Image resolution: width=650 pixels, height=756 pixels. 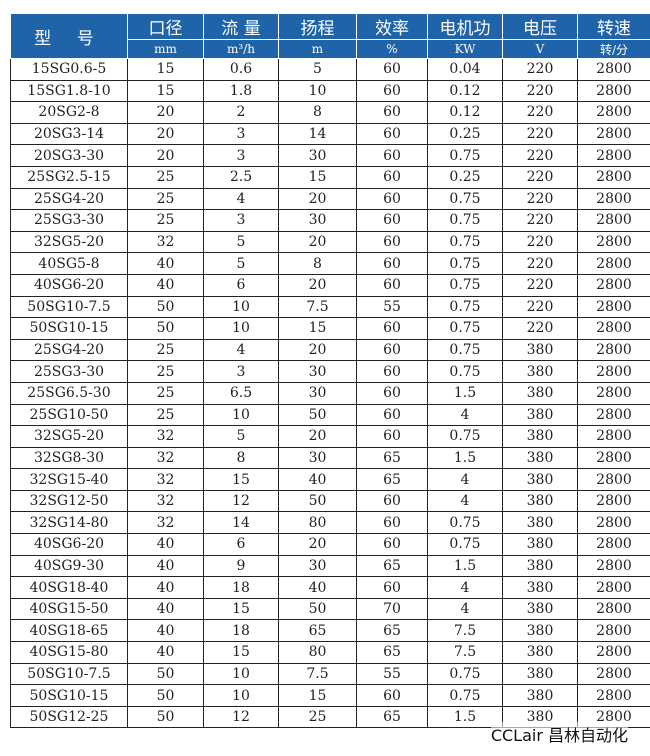 I want to click on table-row: 25SG2.5-15 25 2.5 15 60 0.25 220 2800, so click(x=330, y=177).